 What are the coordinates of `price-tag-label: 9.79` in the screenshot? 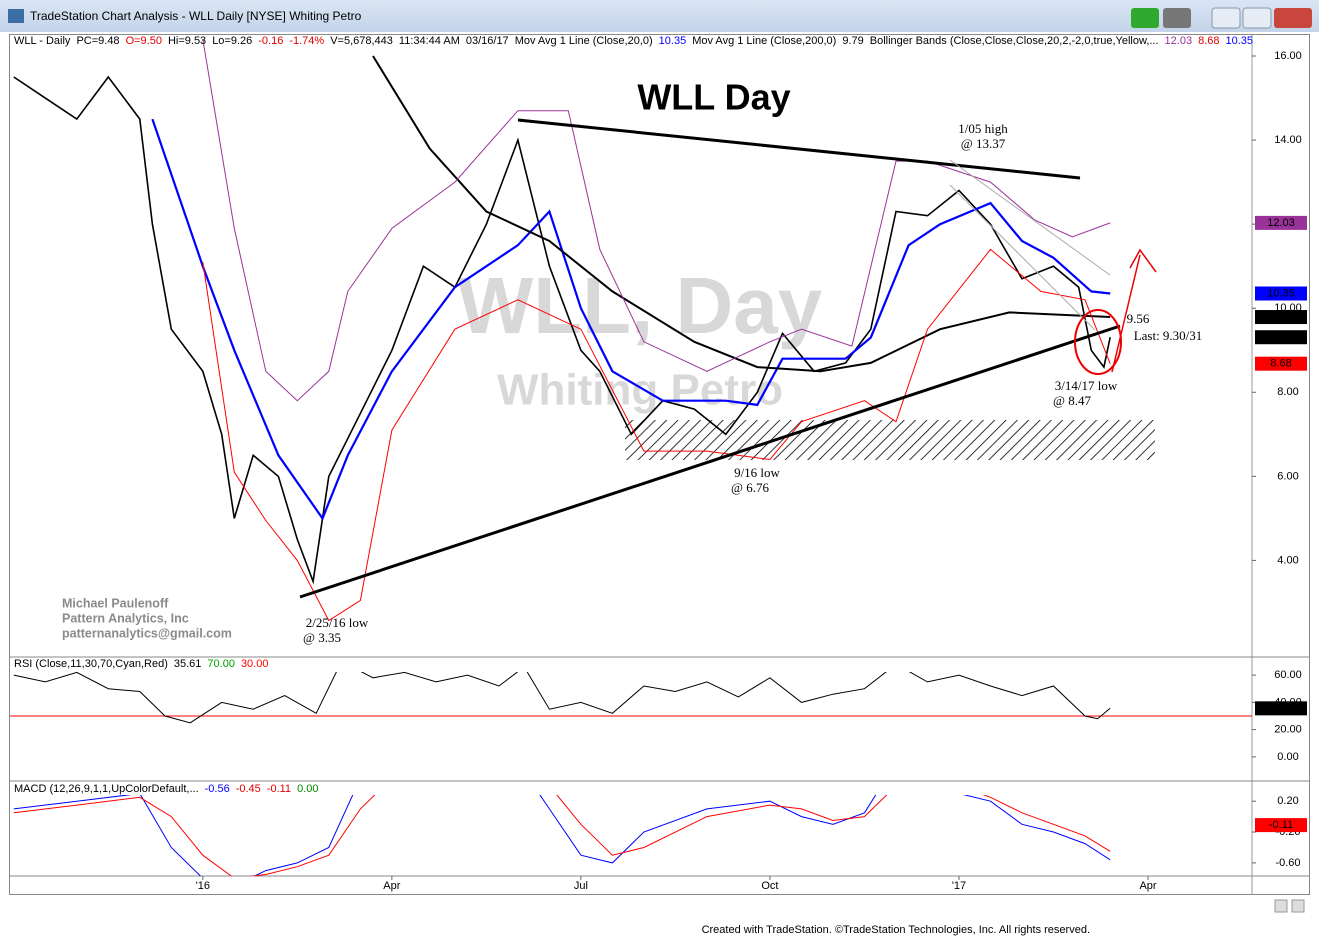 It's located at (1280, 317).